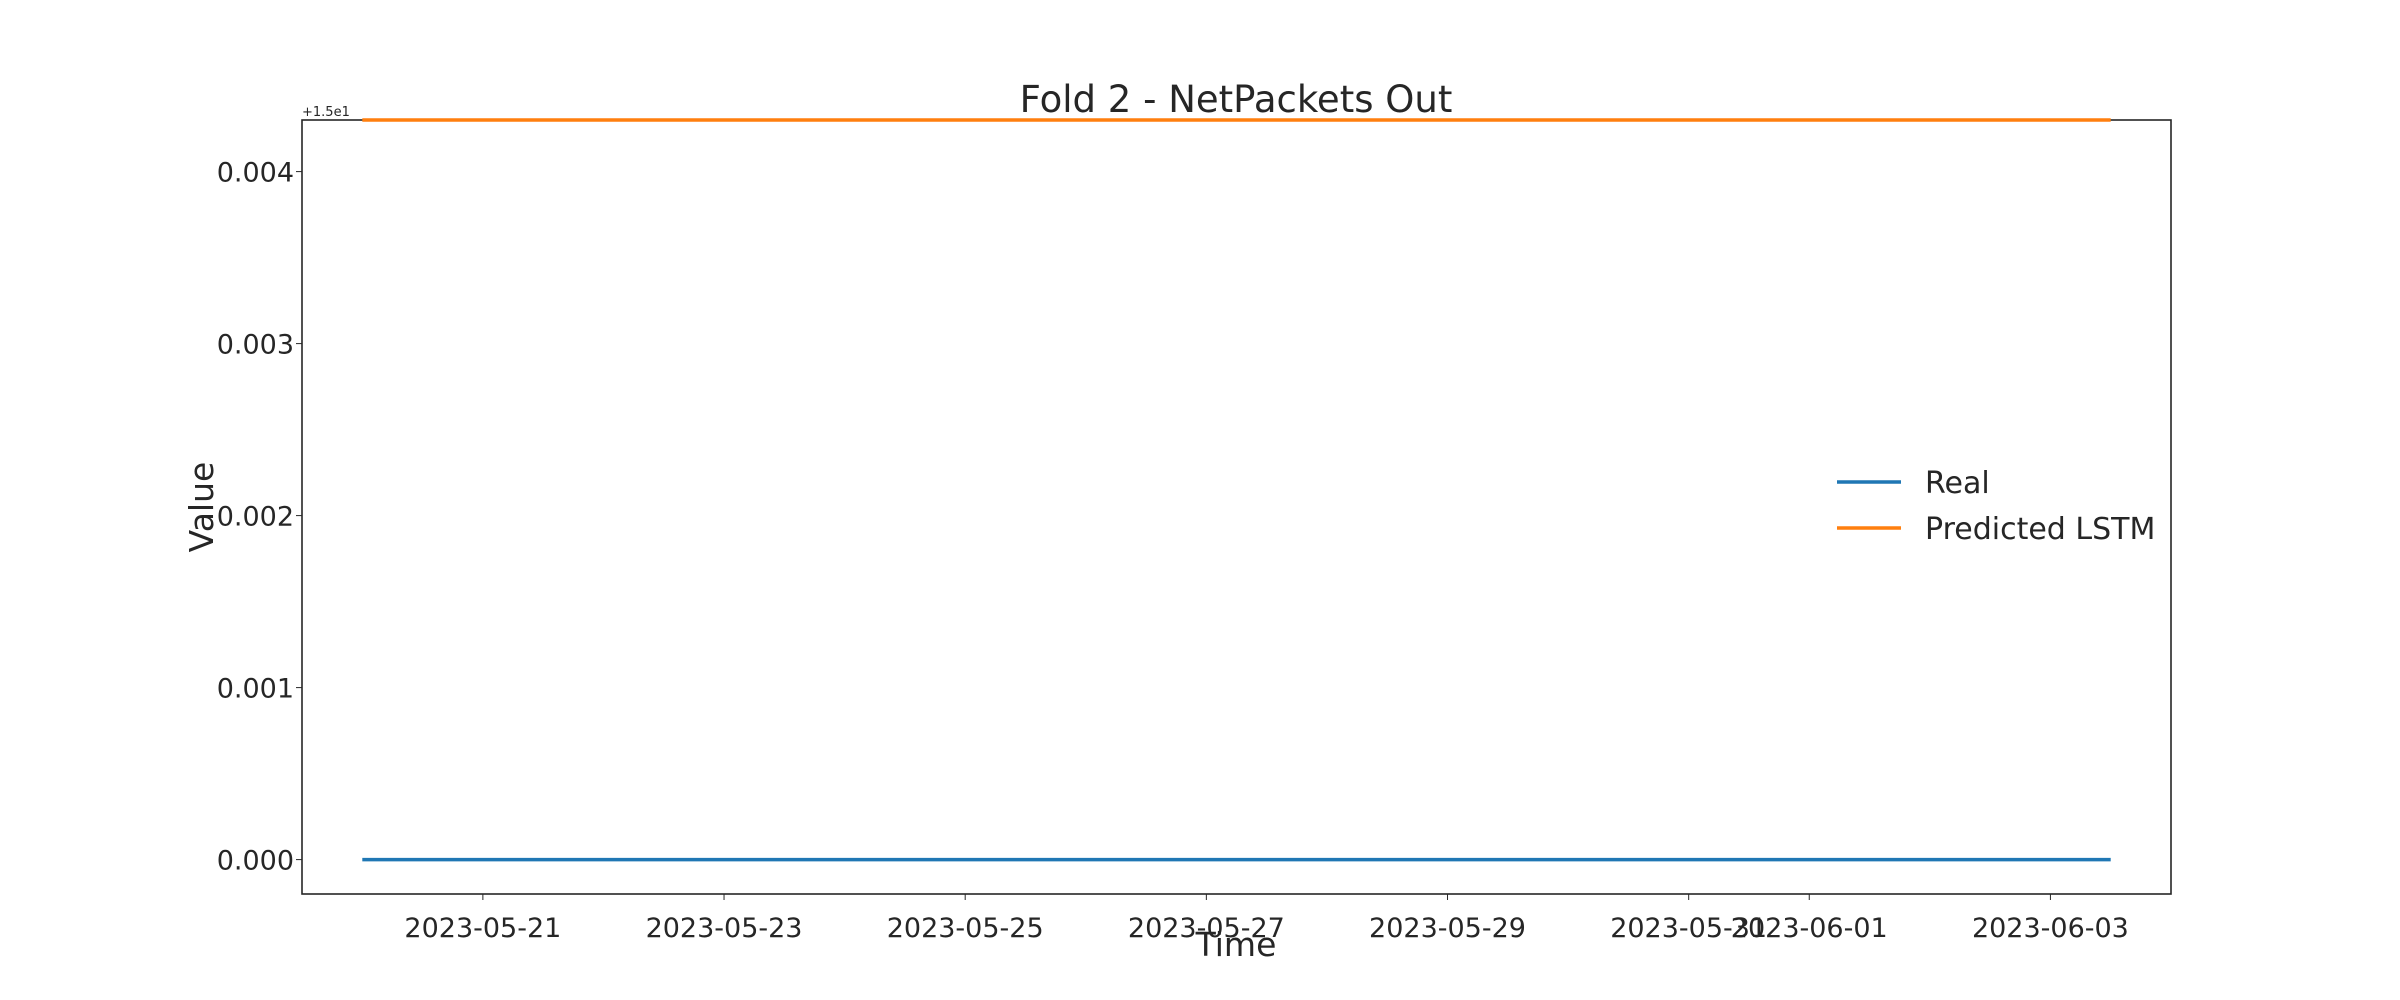 The height and width of the screenshot is (1000, 2400). What do you see at coordinates (1236, 99) in the screenshot?
I see `chart-title: Fold 2 - NetPackets Out` at bounding box center [1236, 99].